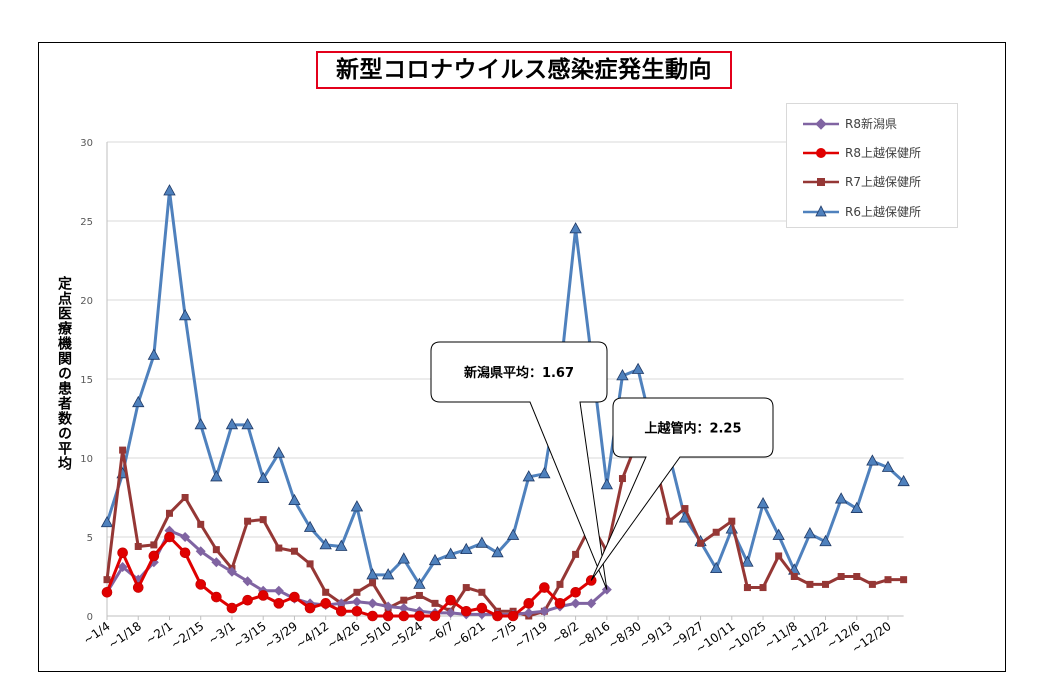 This screenshot has width=1055, height=699. I want to click on legend-swatch-square-icon, so click(821, 182).